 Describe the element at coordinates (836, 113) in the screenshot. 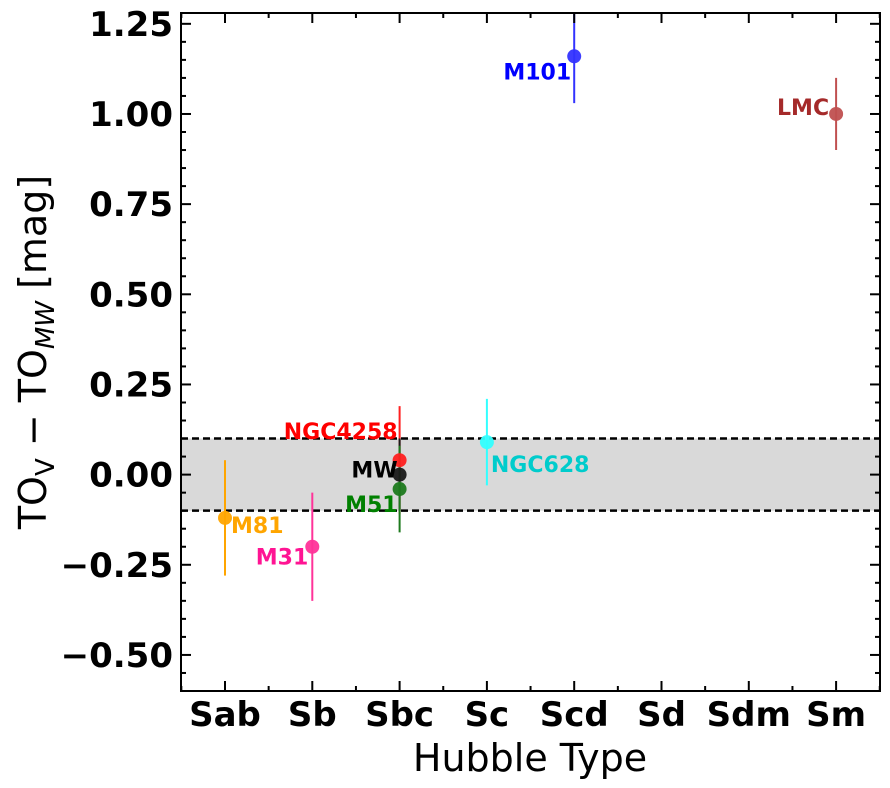

I see `point-lmc` at that location.